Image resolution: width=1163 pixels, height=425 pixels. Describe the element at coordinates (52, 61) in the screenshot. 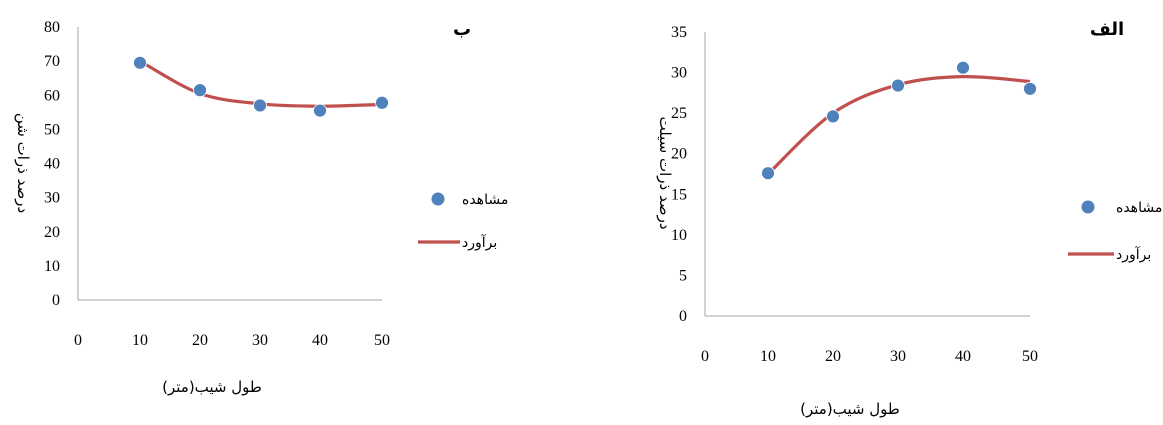

I see `sand-y-tick-label: 70` at that location.